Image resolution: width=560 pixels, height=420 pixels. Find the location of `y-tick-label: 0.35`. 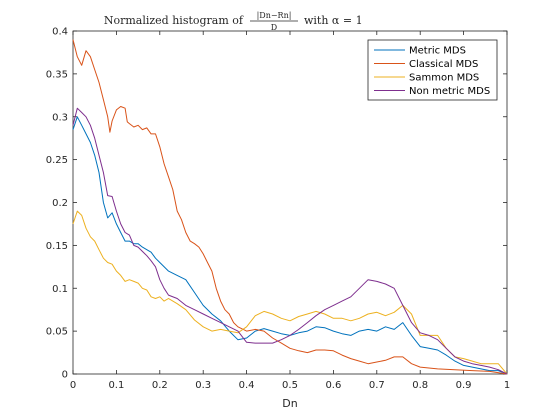

y-tick-label: 0.35 is located at coordinates (57, 74).